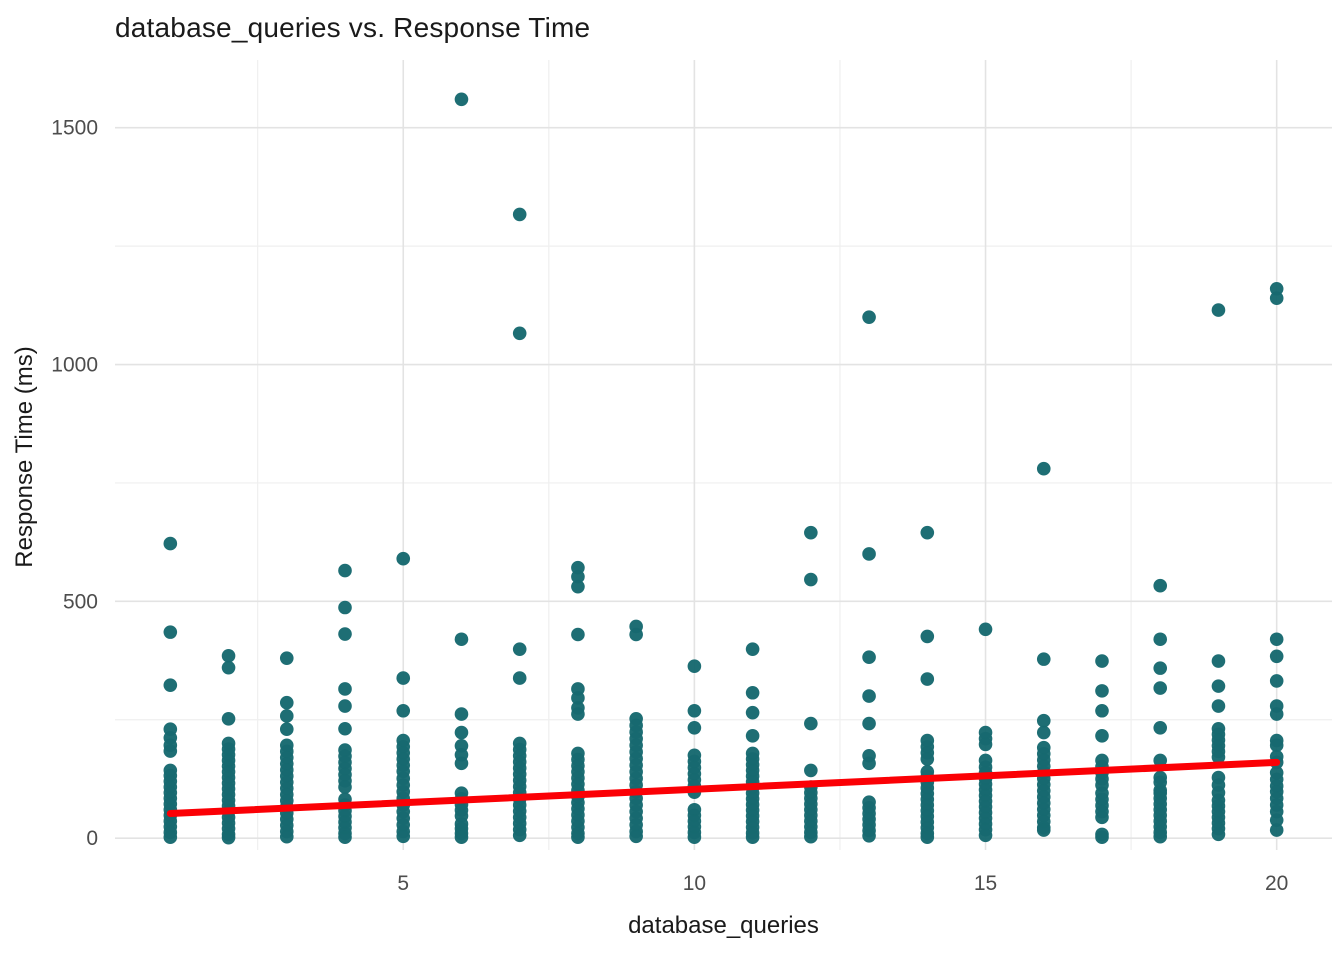  I want to click on x-axis-title: database_queries, so click(723, 925).